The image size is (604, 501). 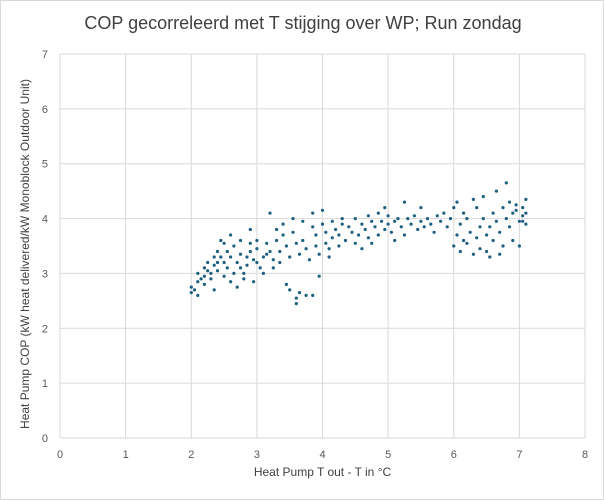 I want to click on y-tick-label: 1, so click(x=45, y=384).